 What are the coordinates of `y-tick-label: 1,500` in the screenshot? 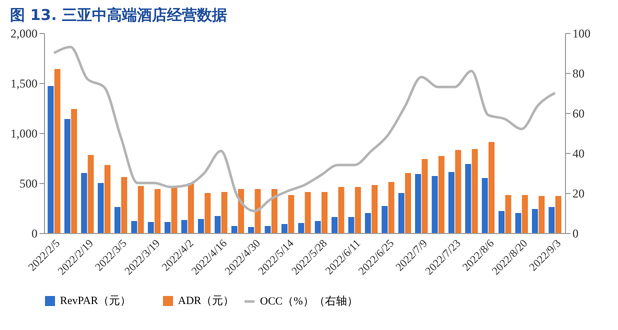 It's located at (24, 83).